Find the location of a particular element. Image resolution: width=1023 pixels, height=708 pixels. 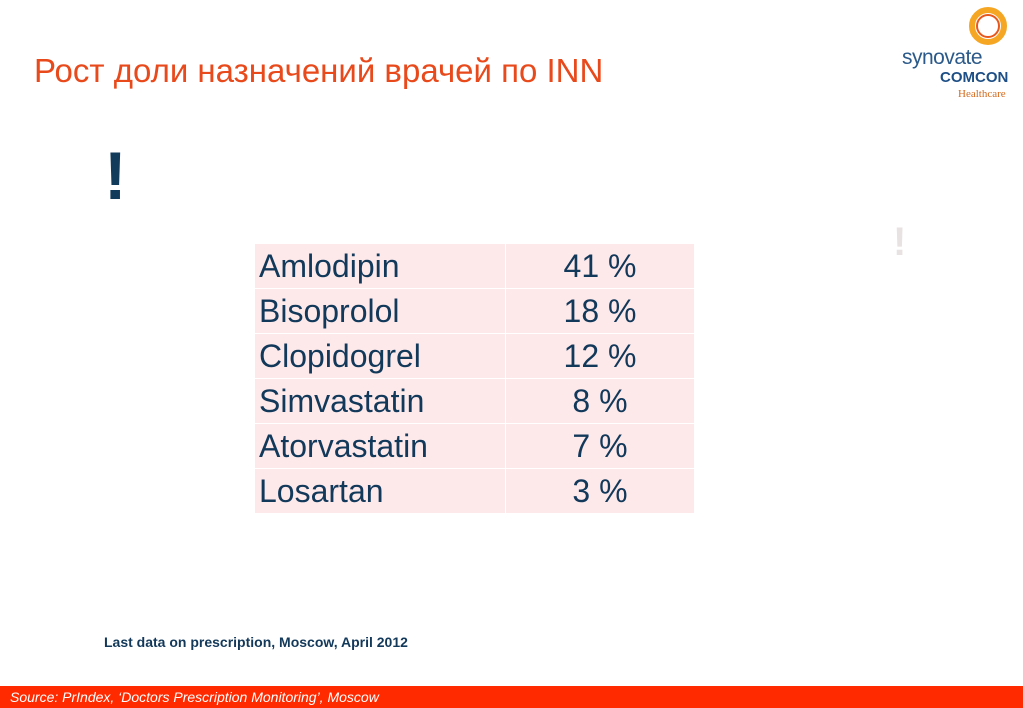

table-row: Atorvastatin 7 % is located at coordinates (474, 446).